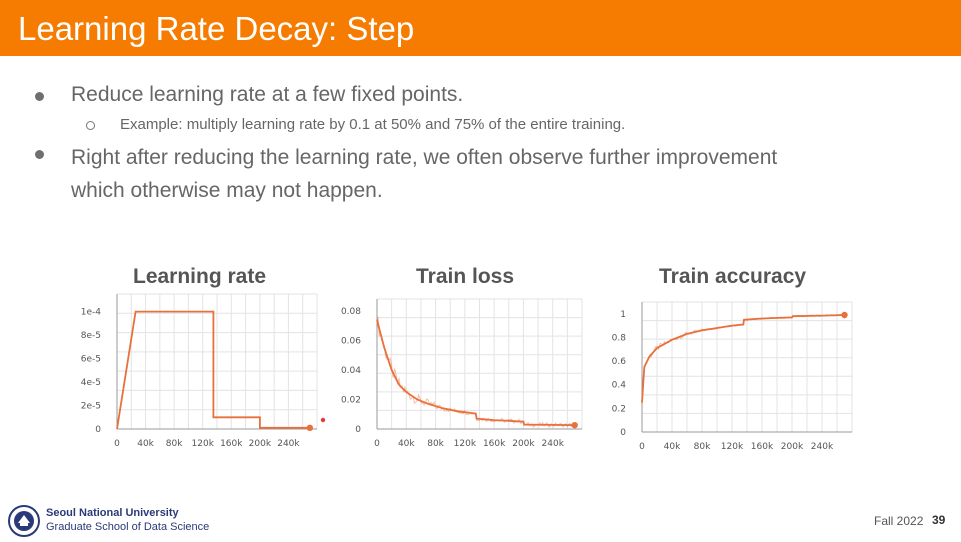 Image resolution: width=961 pixels, height=542 pixels. What do you see at coordinates (91, 360) in the screenshot?
I see `y-tick-label: 6e-5` at bounding box center [91, 360].